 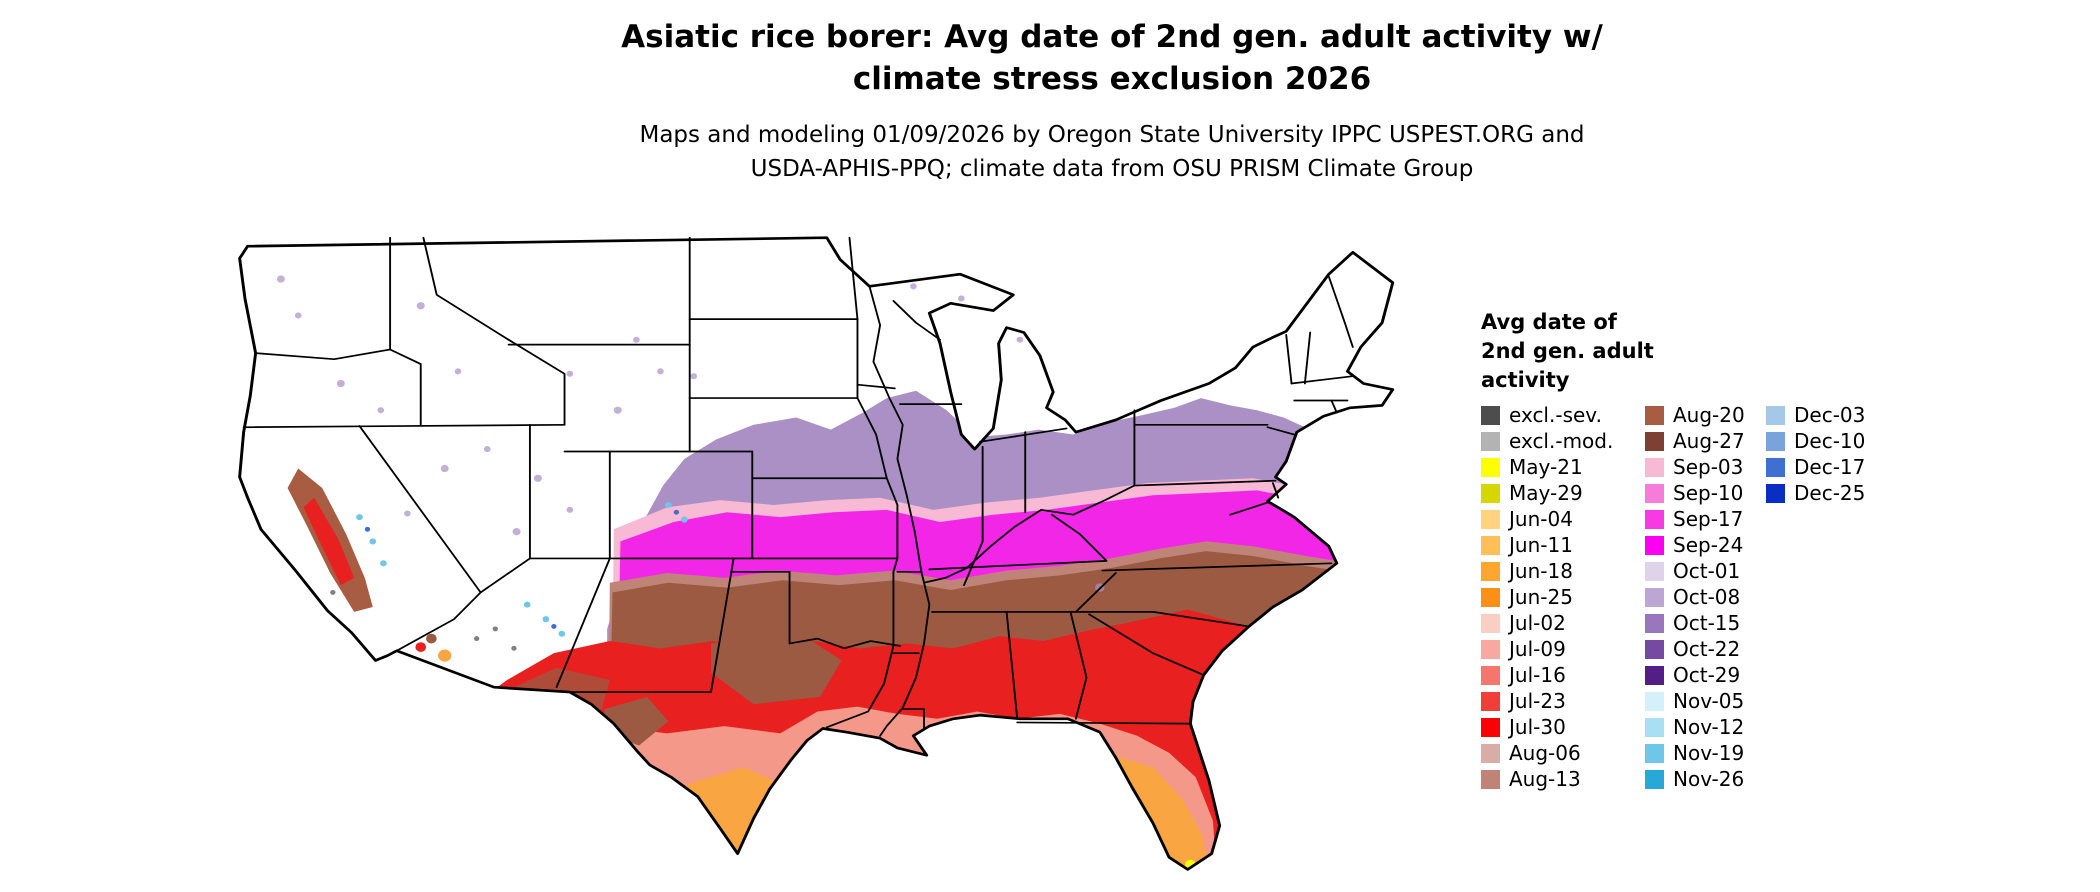 I want to click on legend-label: May-21, so click(x=1546, y=467).